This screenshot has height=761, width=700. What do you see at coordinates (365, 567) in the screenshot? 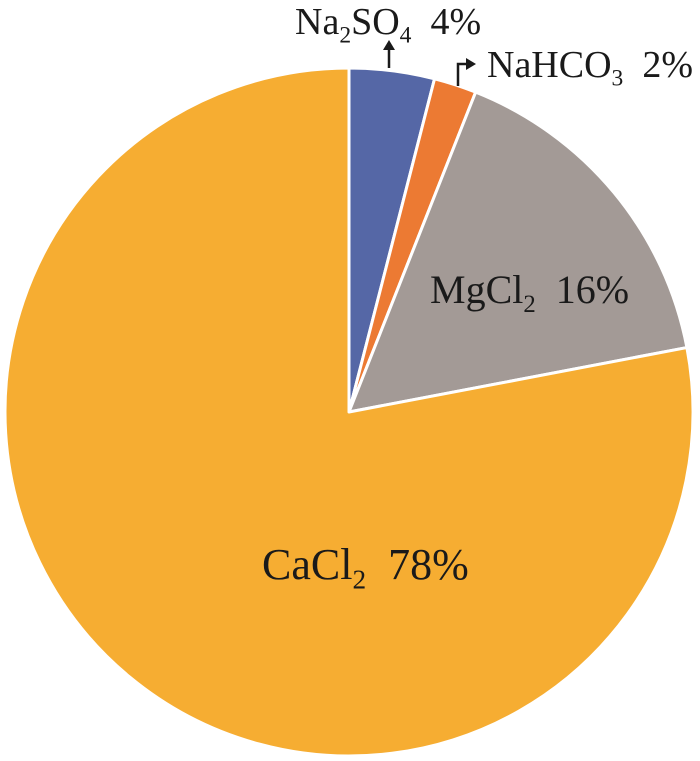
I see `slice-label-cacl2: CaCl2 78%` at bounding box center [365, 567].